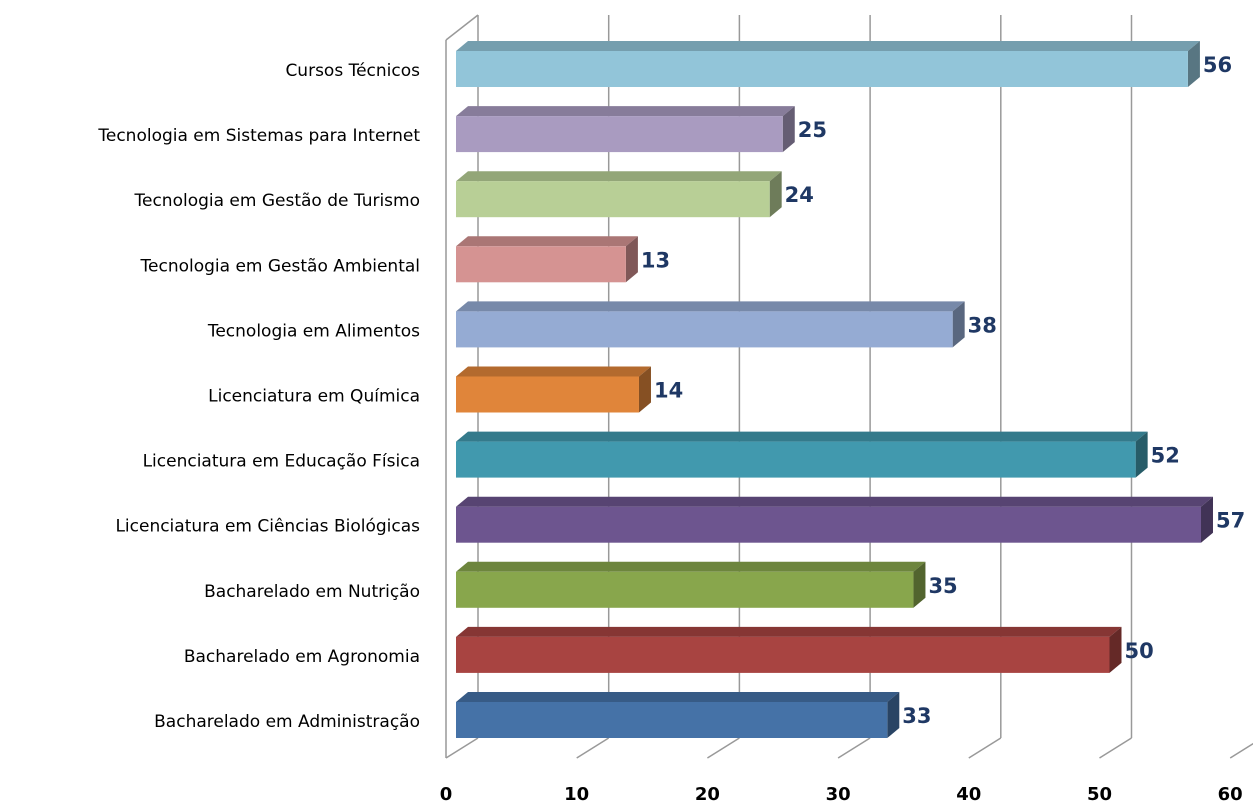 This screenshot has height=803, width=1253. I want to click on value-label: 56, so click(1217, 65).